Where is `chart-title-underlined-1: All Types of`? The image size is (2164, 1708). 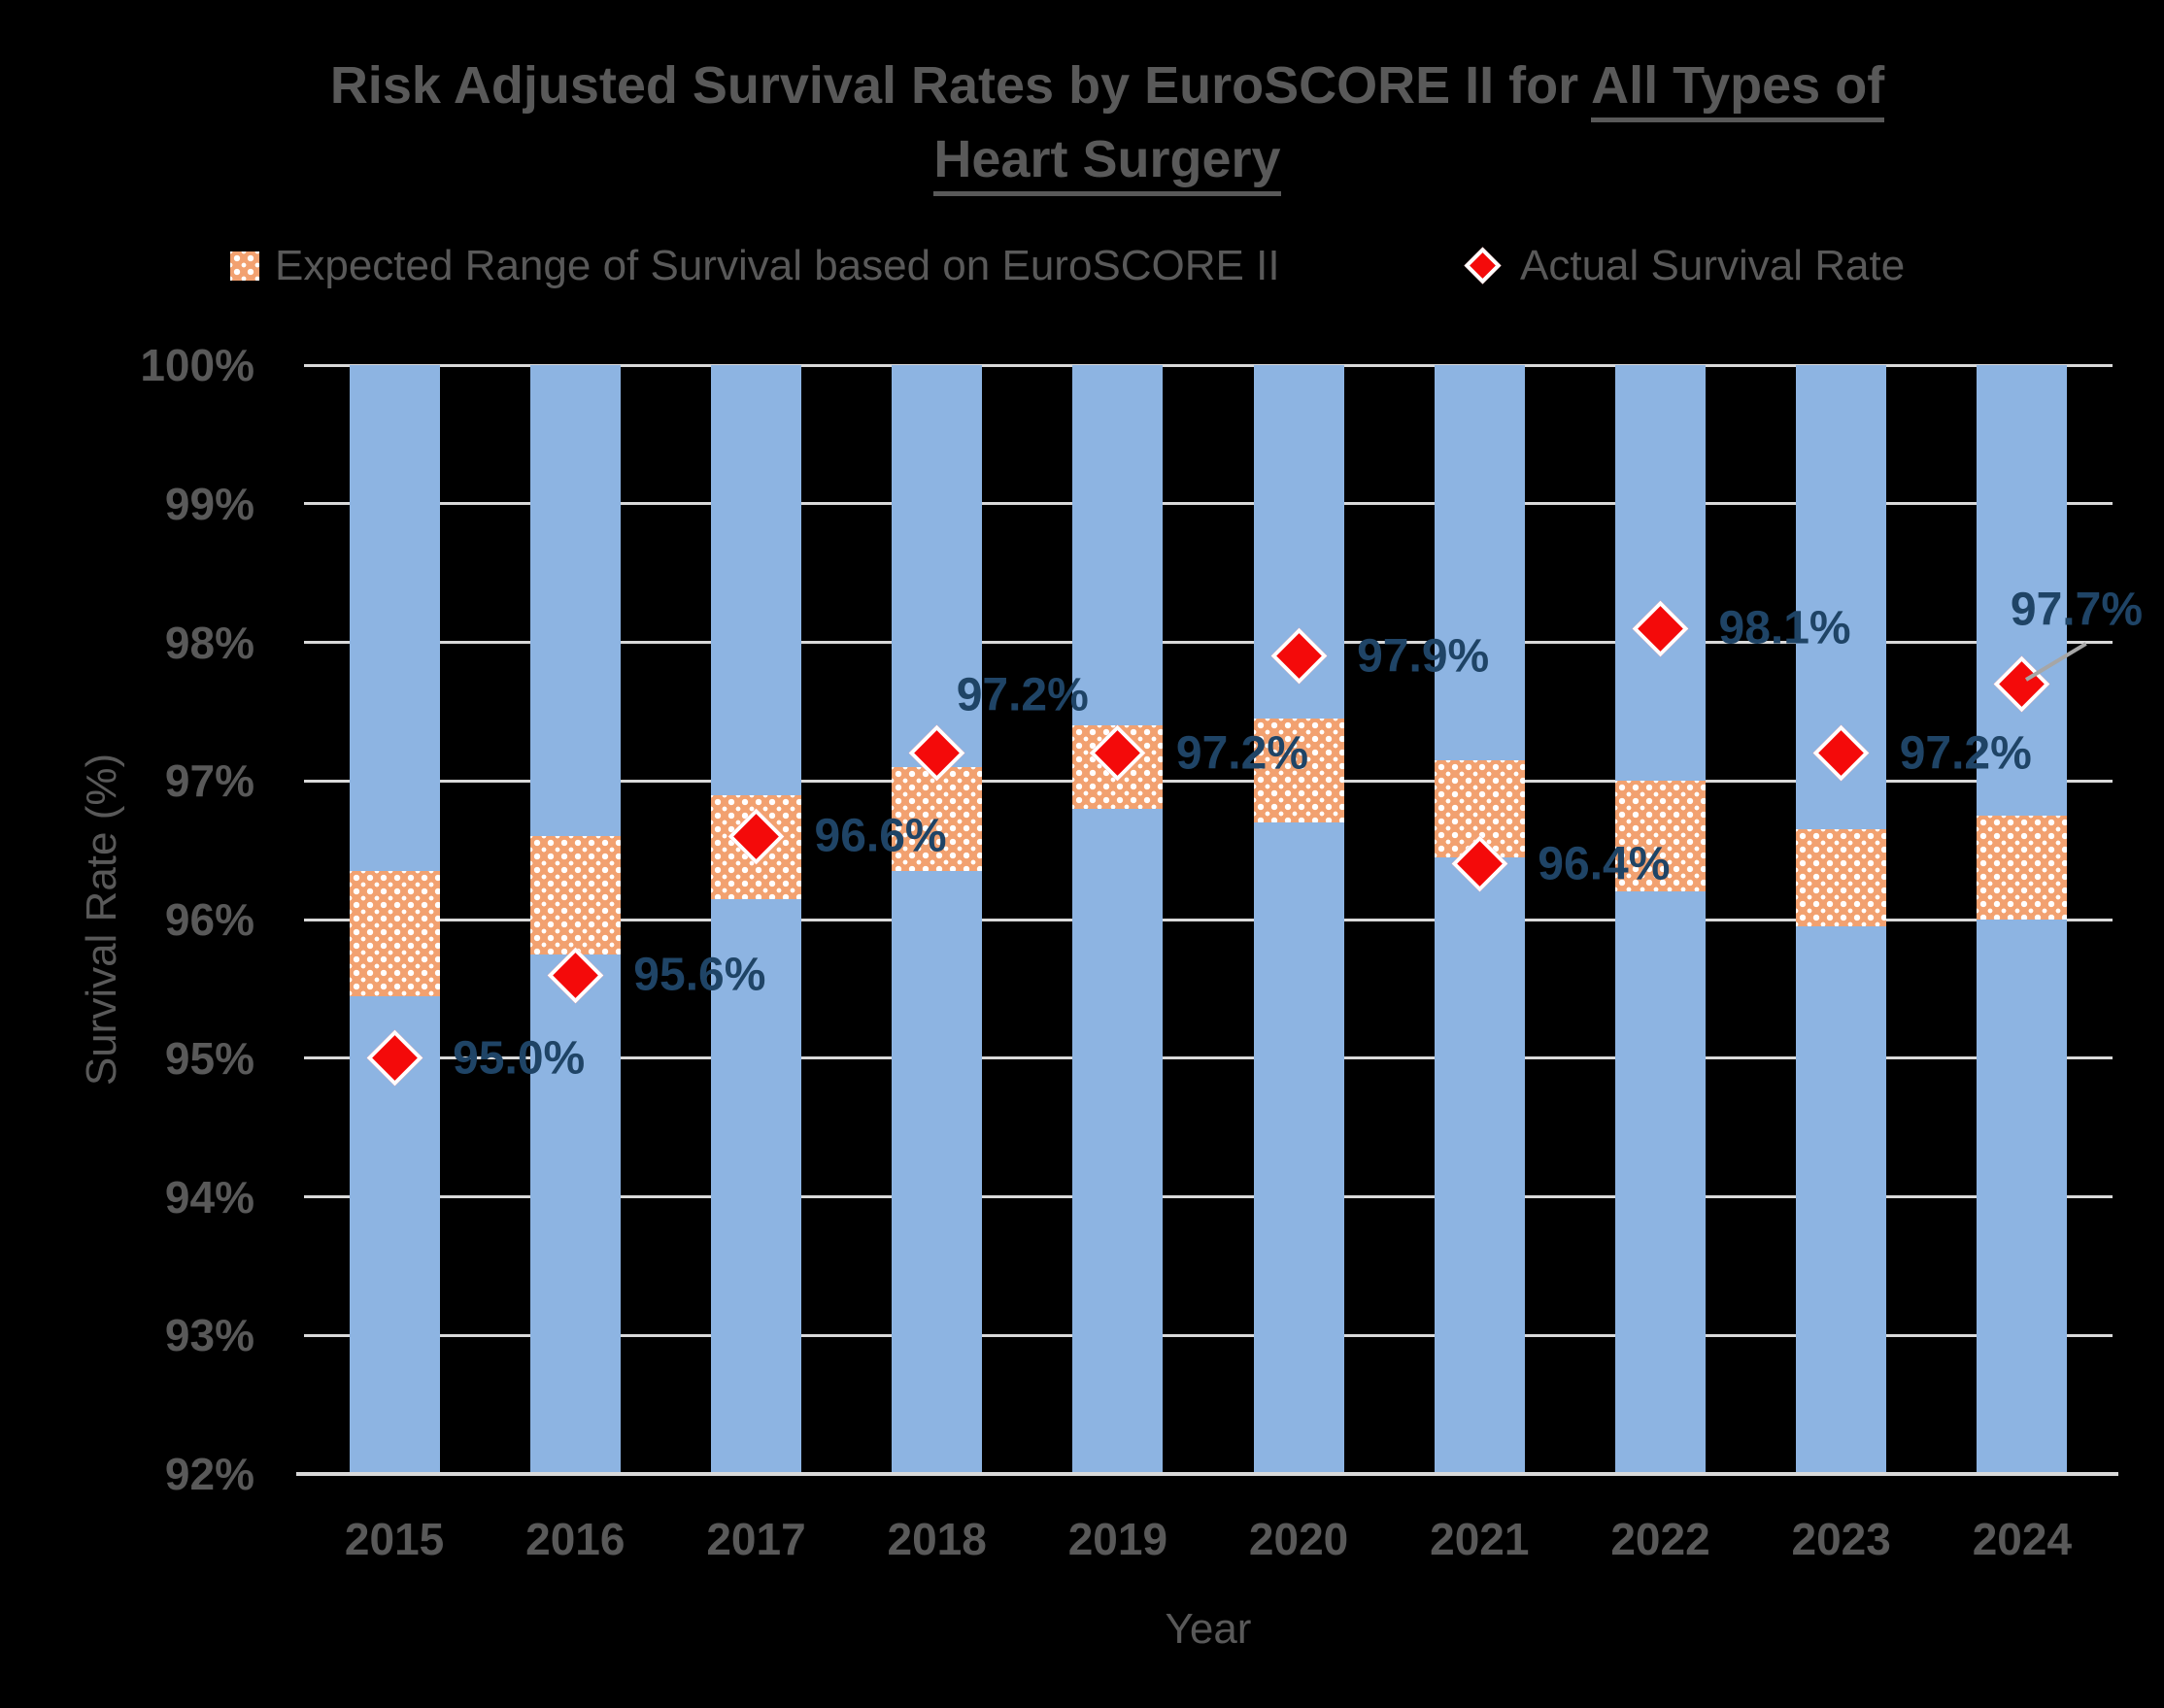 chart-title-underlined-1: All Types of is located at coordinates (1738, 89).